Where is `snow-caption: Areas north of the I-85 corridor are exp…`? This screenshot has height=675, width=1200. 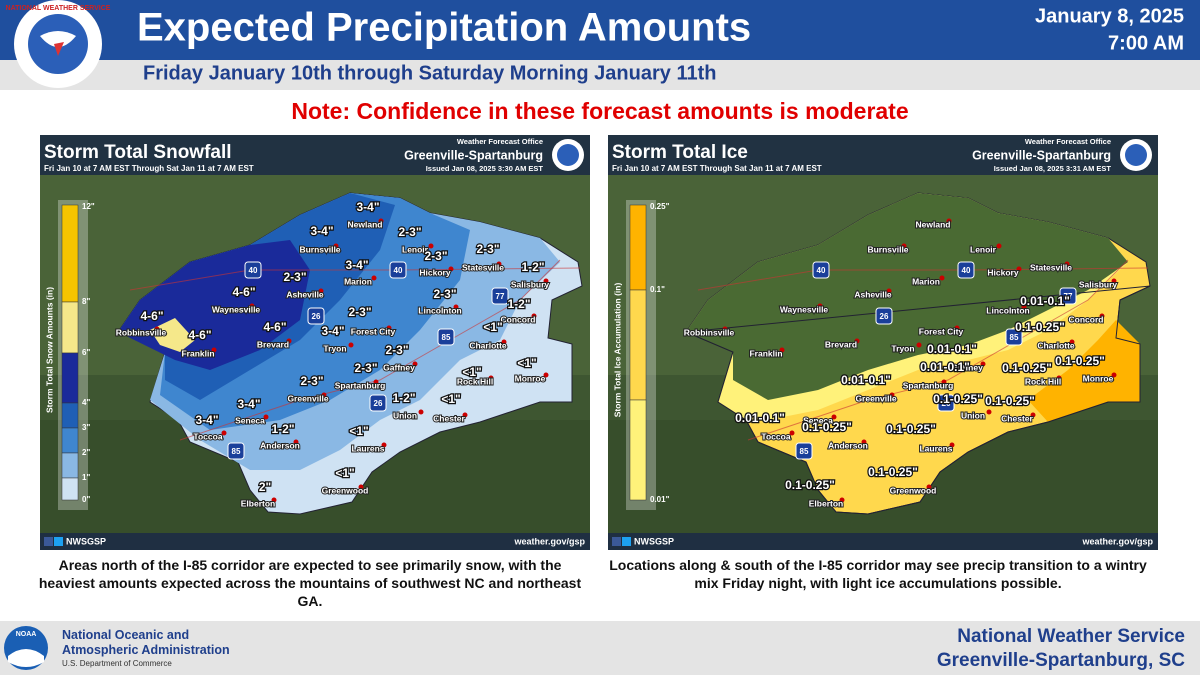
snow-caption: Areas north of the I-85 corridor are exp… is located at coordinates (310, 583).